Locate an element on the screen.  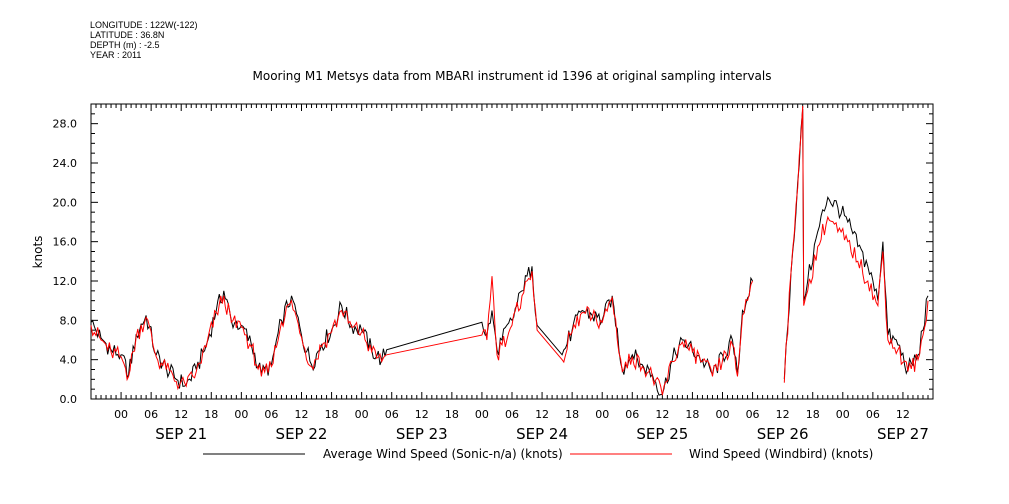
latitude-text: LATITUDE : 36.8N is located at coordinates (127, 35).